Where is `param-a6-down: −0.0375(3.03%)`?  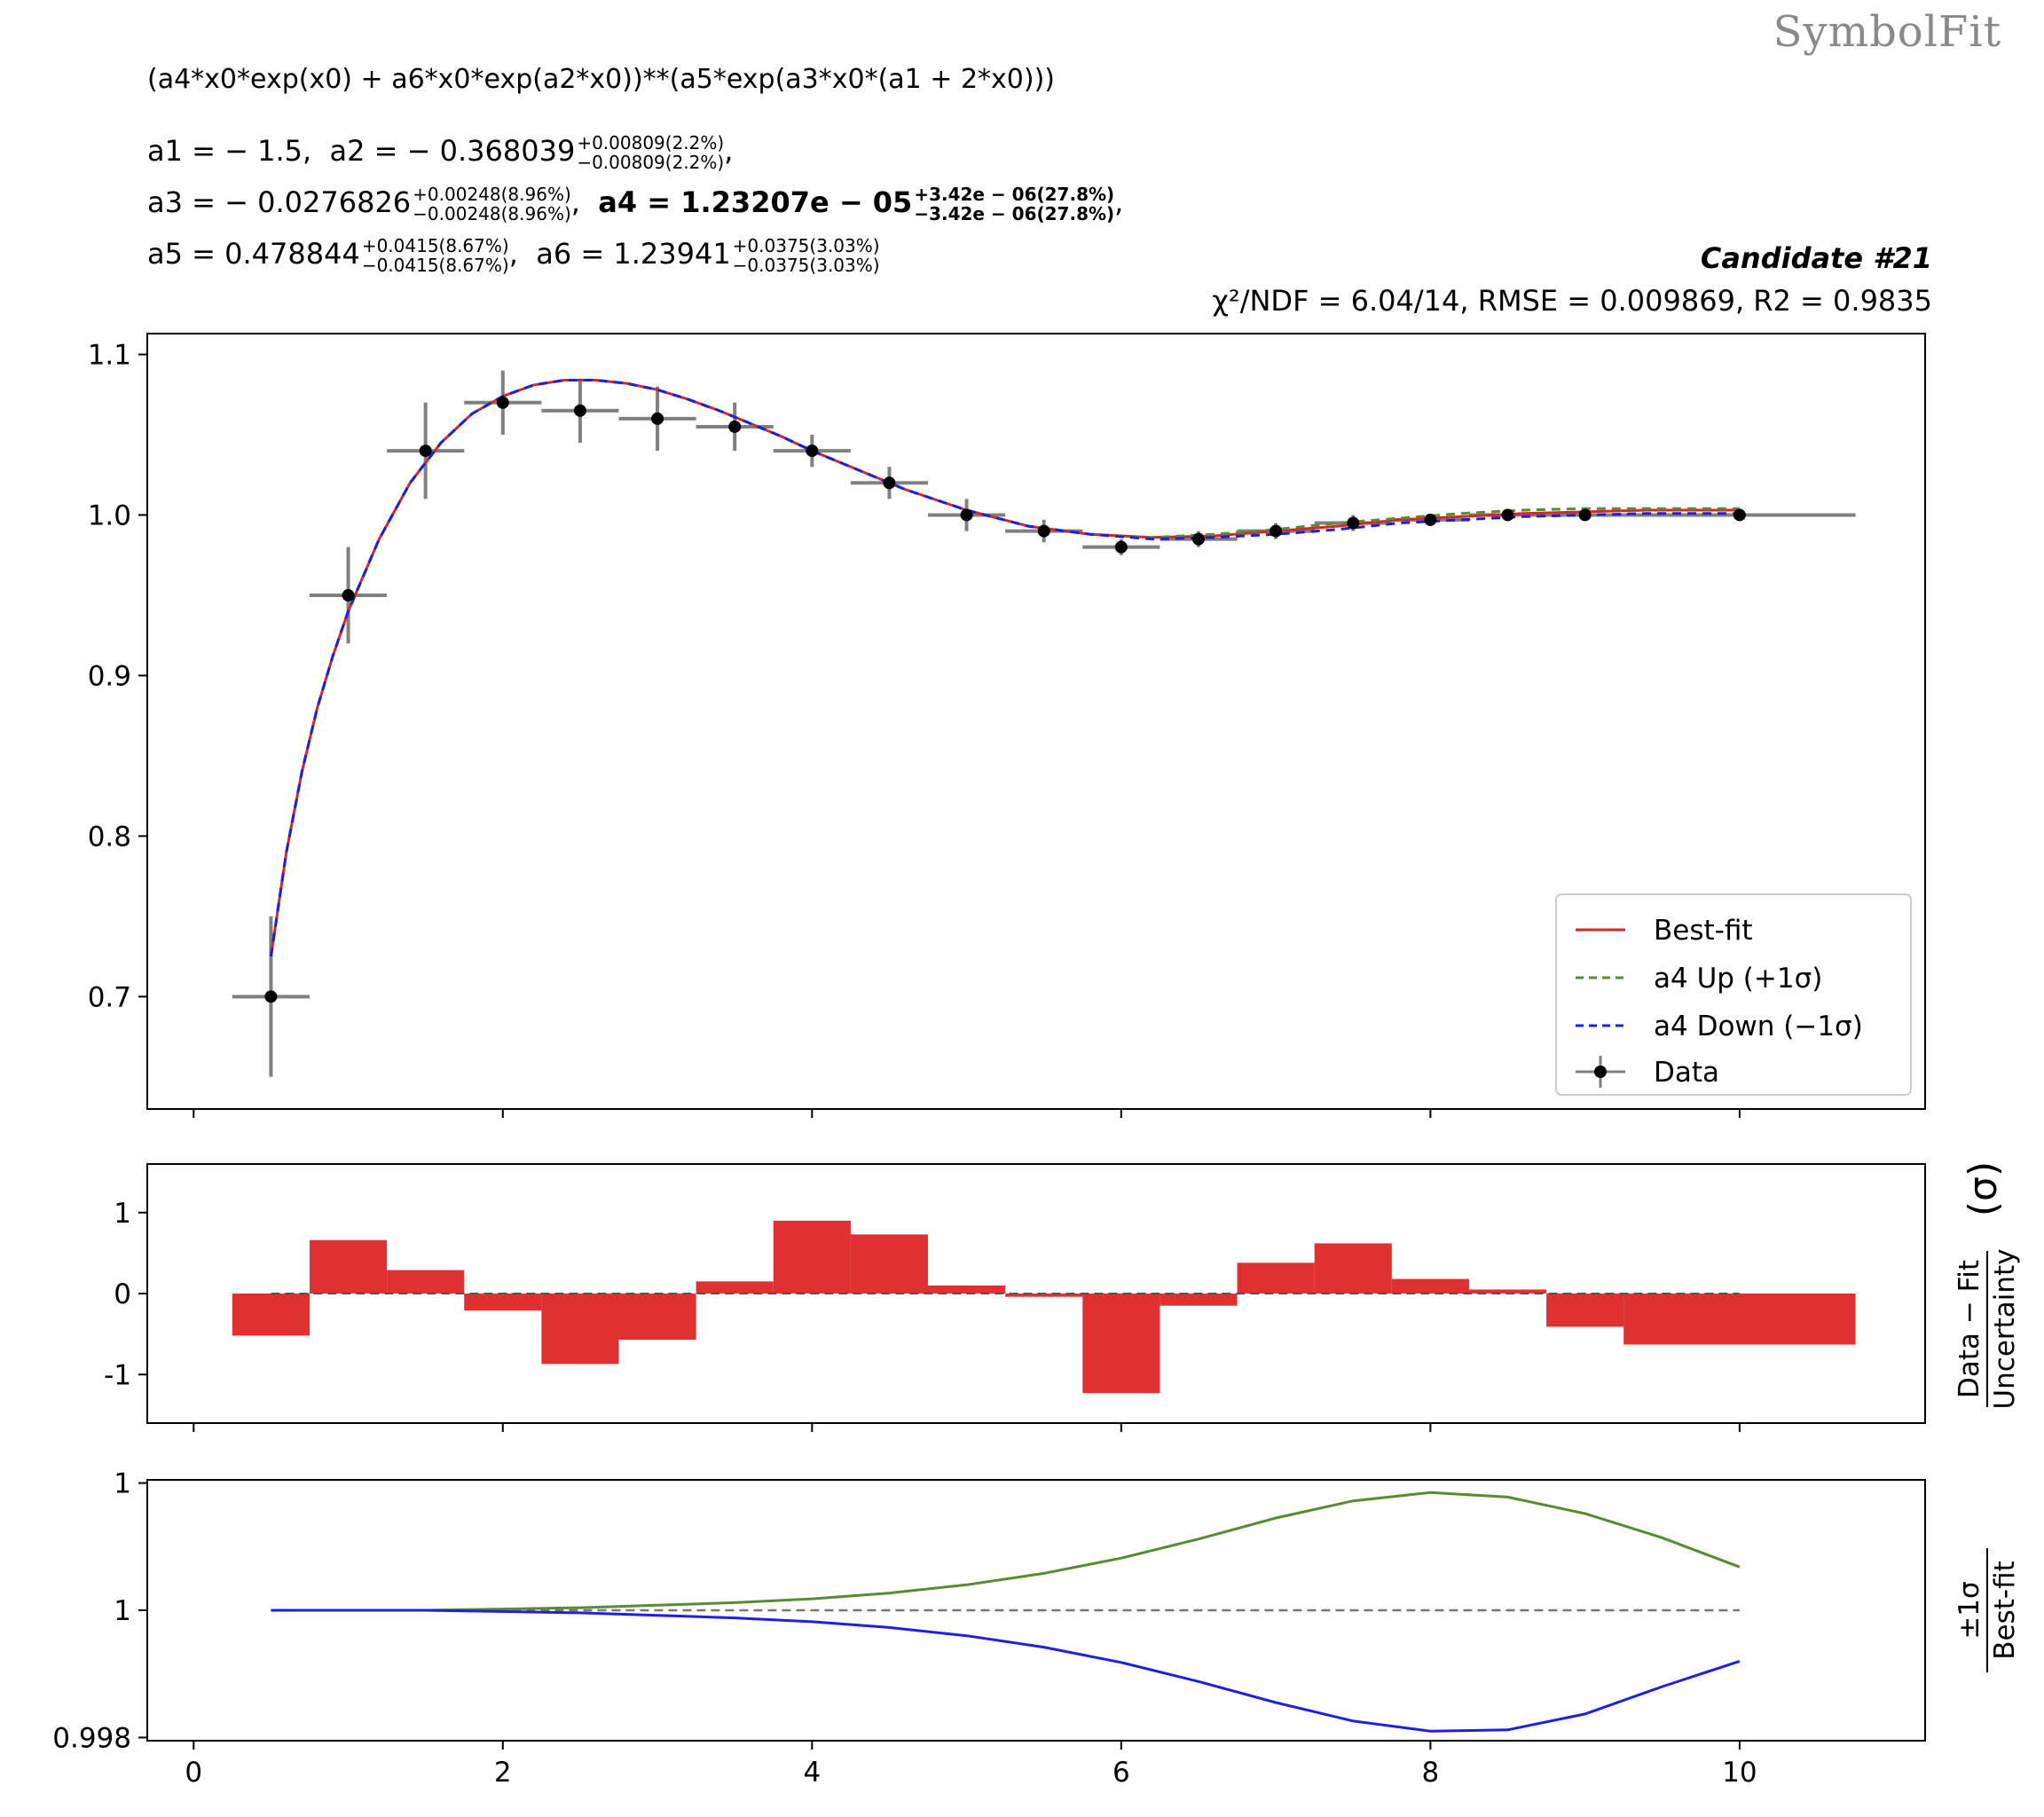 param-a6-down: −0.0375(3.03%) is located at coordinates (806, 265).